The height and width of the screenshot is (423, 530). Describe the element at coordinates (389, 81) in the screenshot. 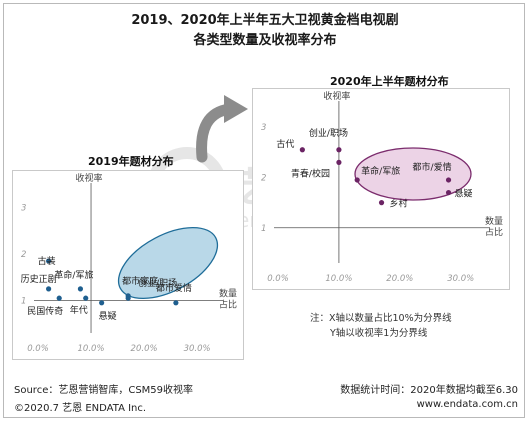

I see `chart-2020-title: 2020年上半年题材分布` at that location.